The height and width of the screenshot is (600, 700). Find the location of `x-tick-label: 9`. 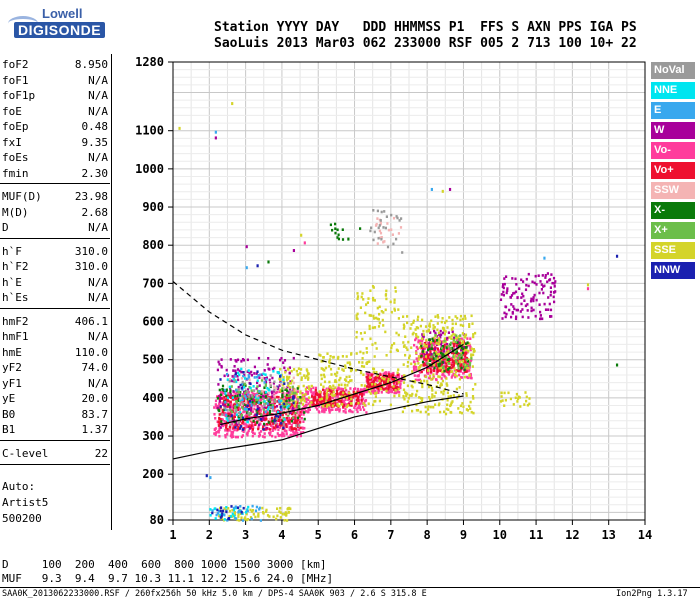

x-tick-label: 9 is located at coordinates (463, 535).